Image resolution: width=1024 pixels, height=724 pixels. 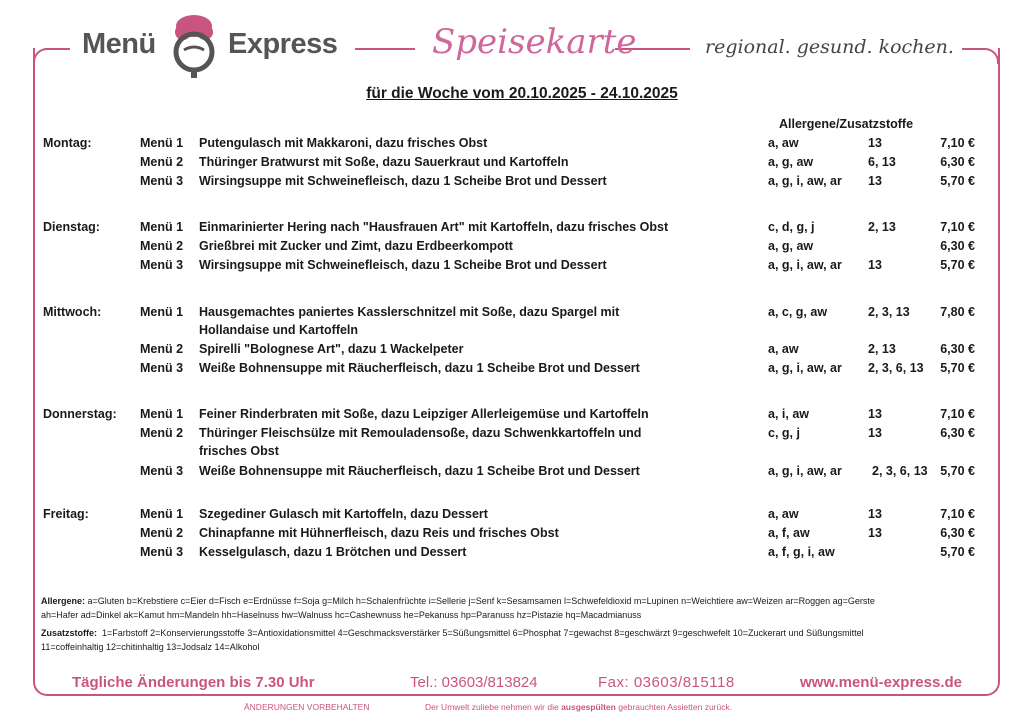 I want to click on allergen-column-header: Allergene/Zusatzstoffe, so click(x=846, y=124).